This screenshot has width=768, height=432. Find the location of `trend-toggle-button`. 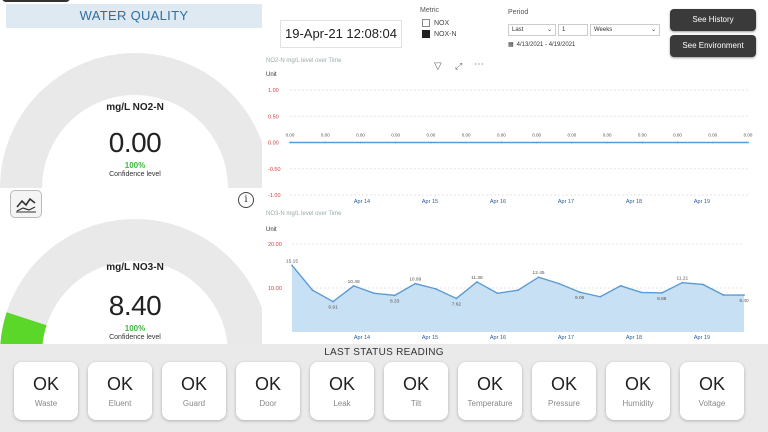

trend-toggle-button is located at coordinates (26, 204).